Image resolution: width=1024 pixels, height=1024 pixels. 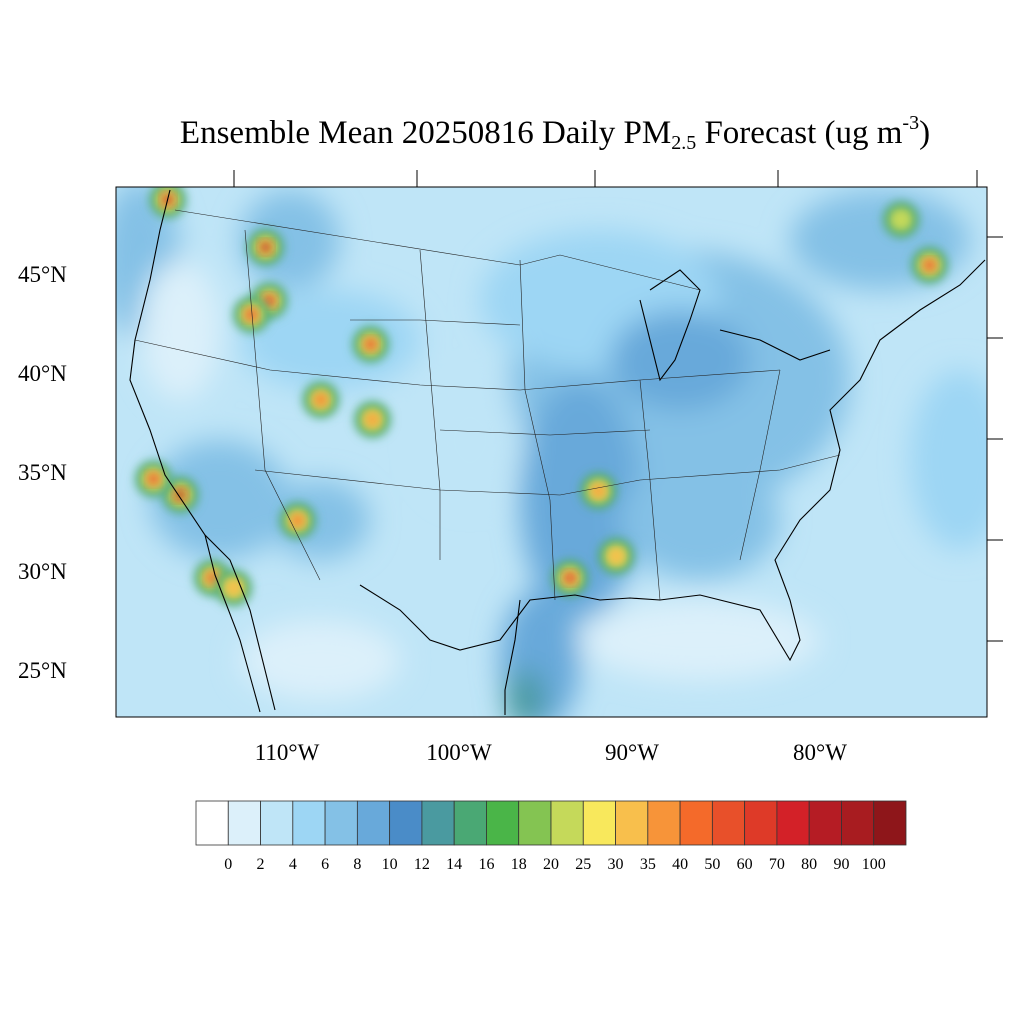 What do you see at coordinates (647, 864) in the screenshot?
I see `colorbar-label: 35` at bounding box center [647, 864].